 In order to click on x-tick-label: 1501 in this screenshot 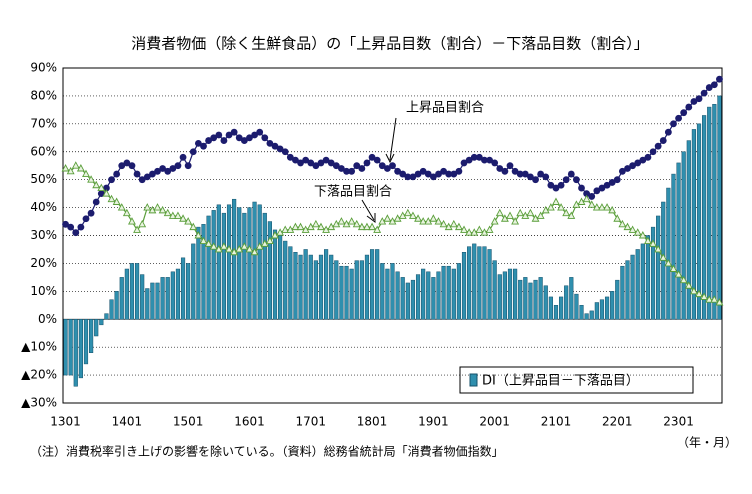, I will do `click(188, 422)`.